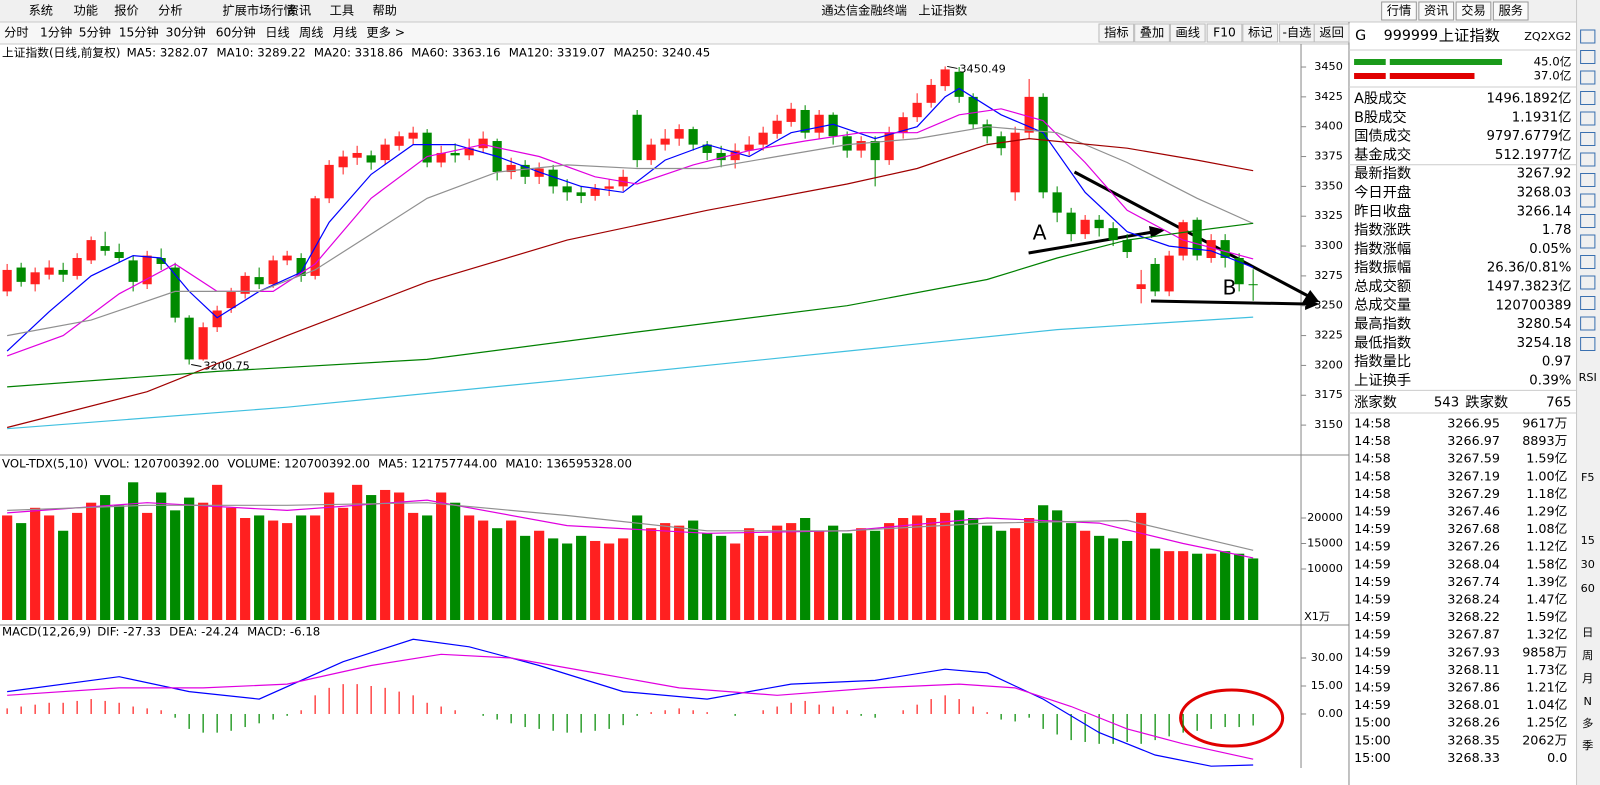  Describe the element at coordinates (1587, 655) in the screenshot. I see `side-icon-label: 周` at that location.